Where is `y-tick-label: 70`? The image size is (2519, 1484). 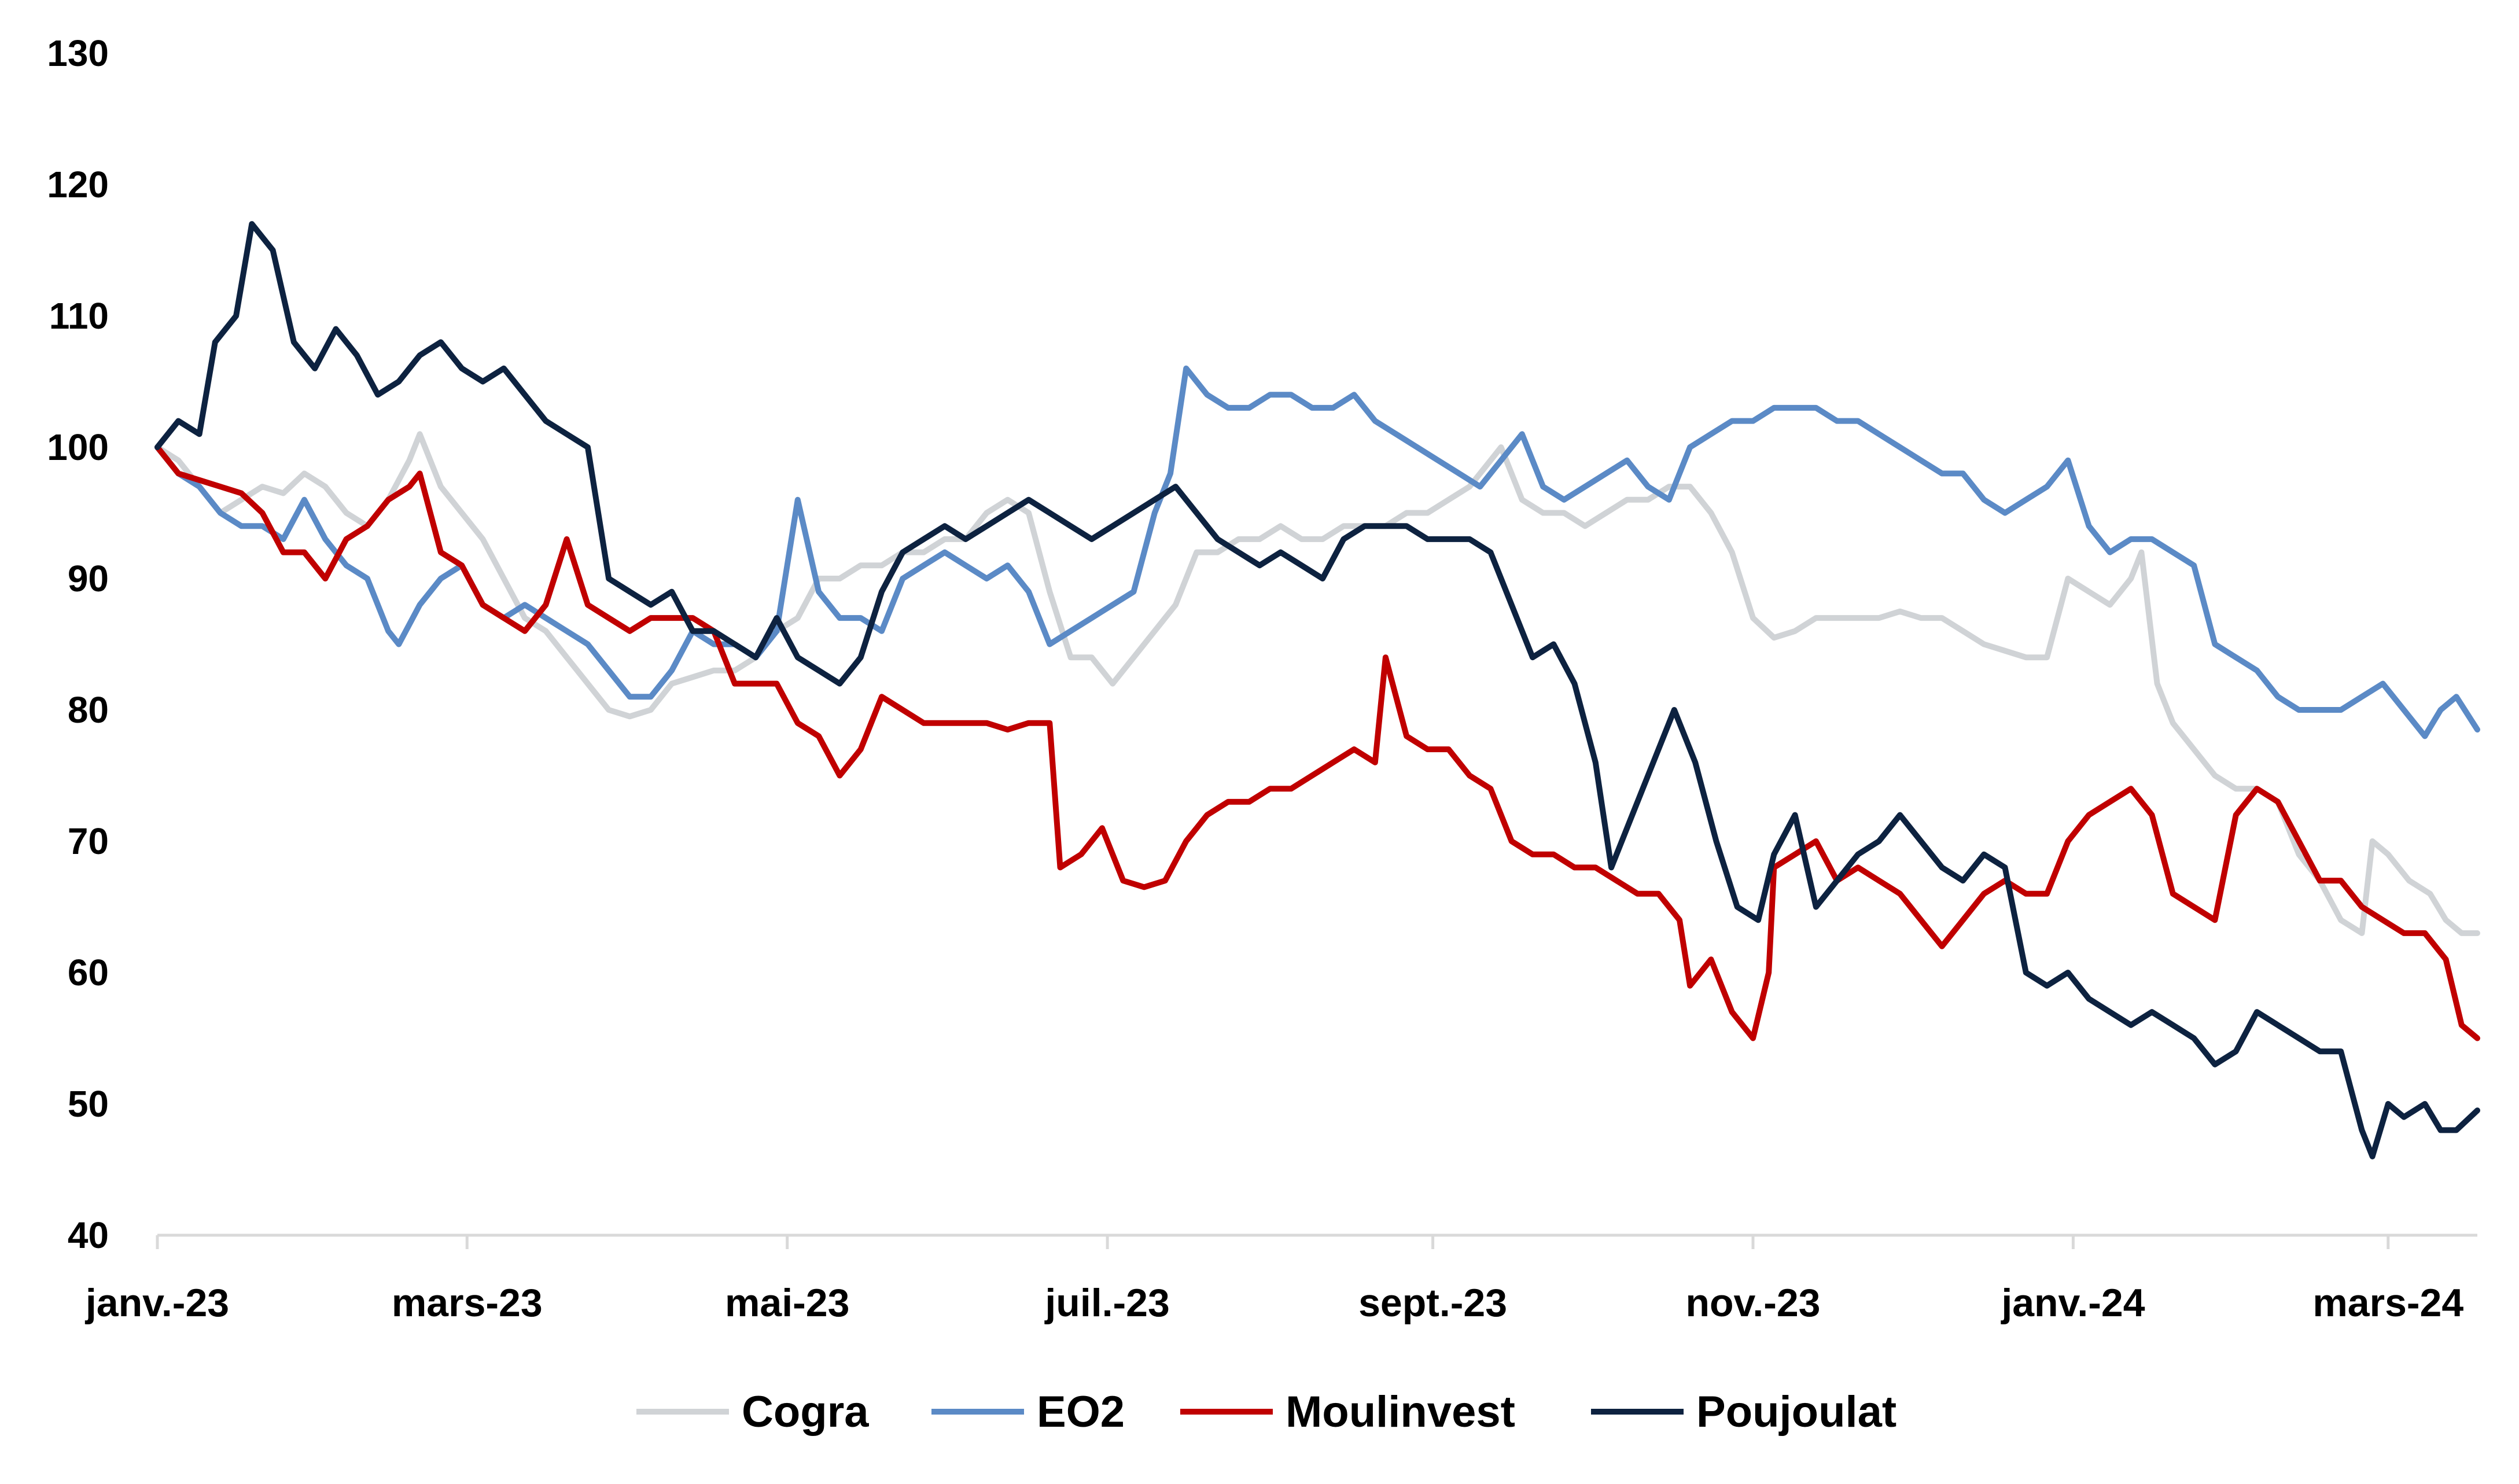
y-tick-label: 70 is located at coordinates (88, 841).